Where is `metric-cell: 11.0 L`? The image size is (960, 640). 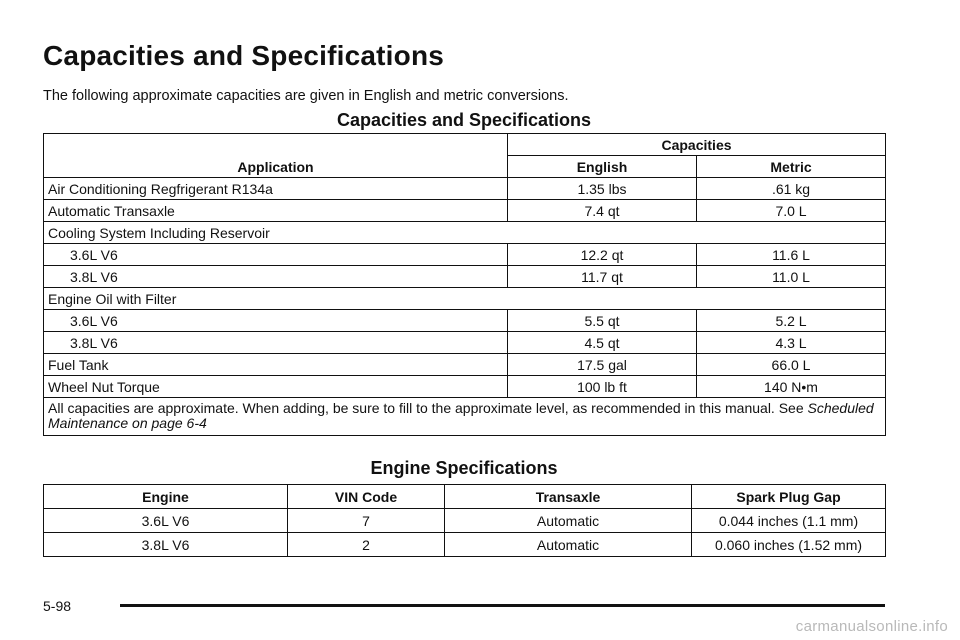 metric-cell: 11.0 L is located at coordinates (791, 276).